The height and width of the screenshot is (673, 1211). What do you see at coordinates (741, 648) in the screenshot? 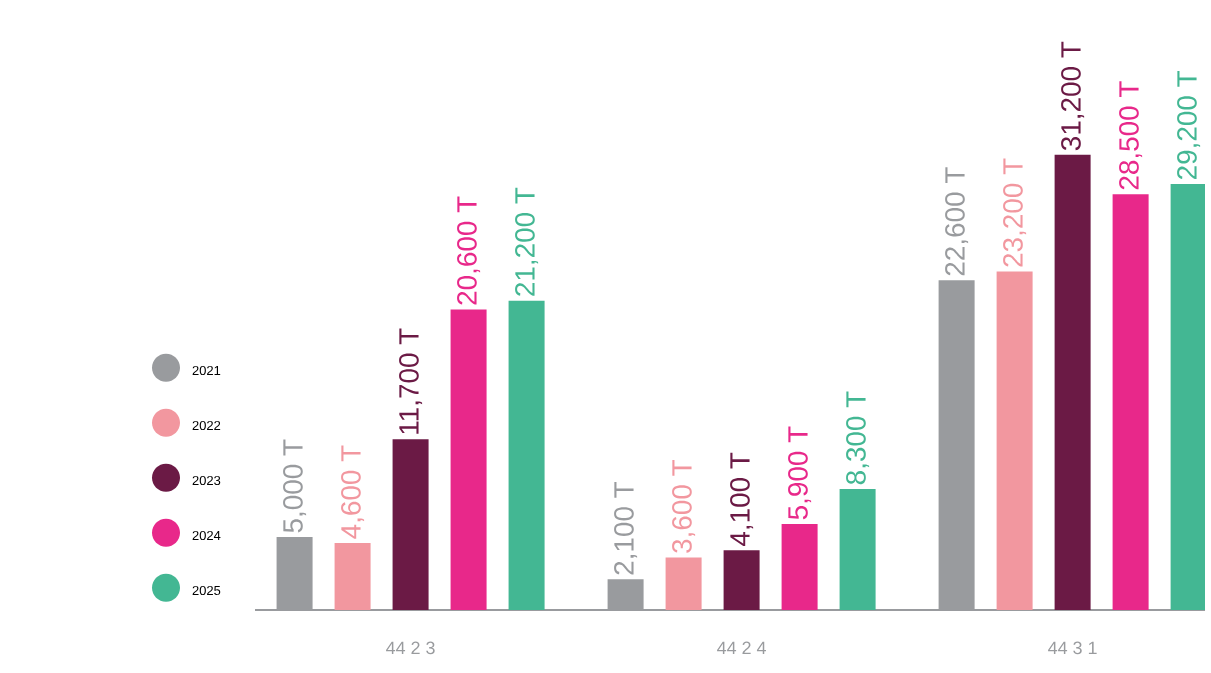
I see `x-tick-label: 44 2 4` at bounding box center [741, 648].